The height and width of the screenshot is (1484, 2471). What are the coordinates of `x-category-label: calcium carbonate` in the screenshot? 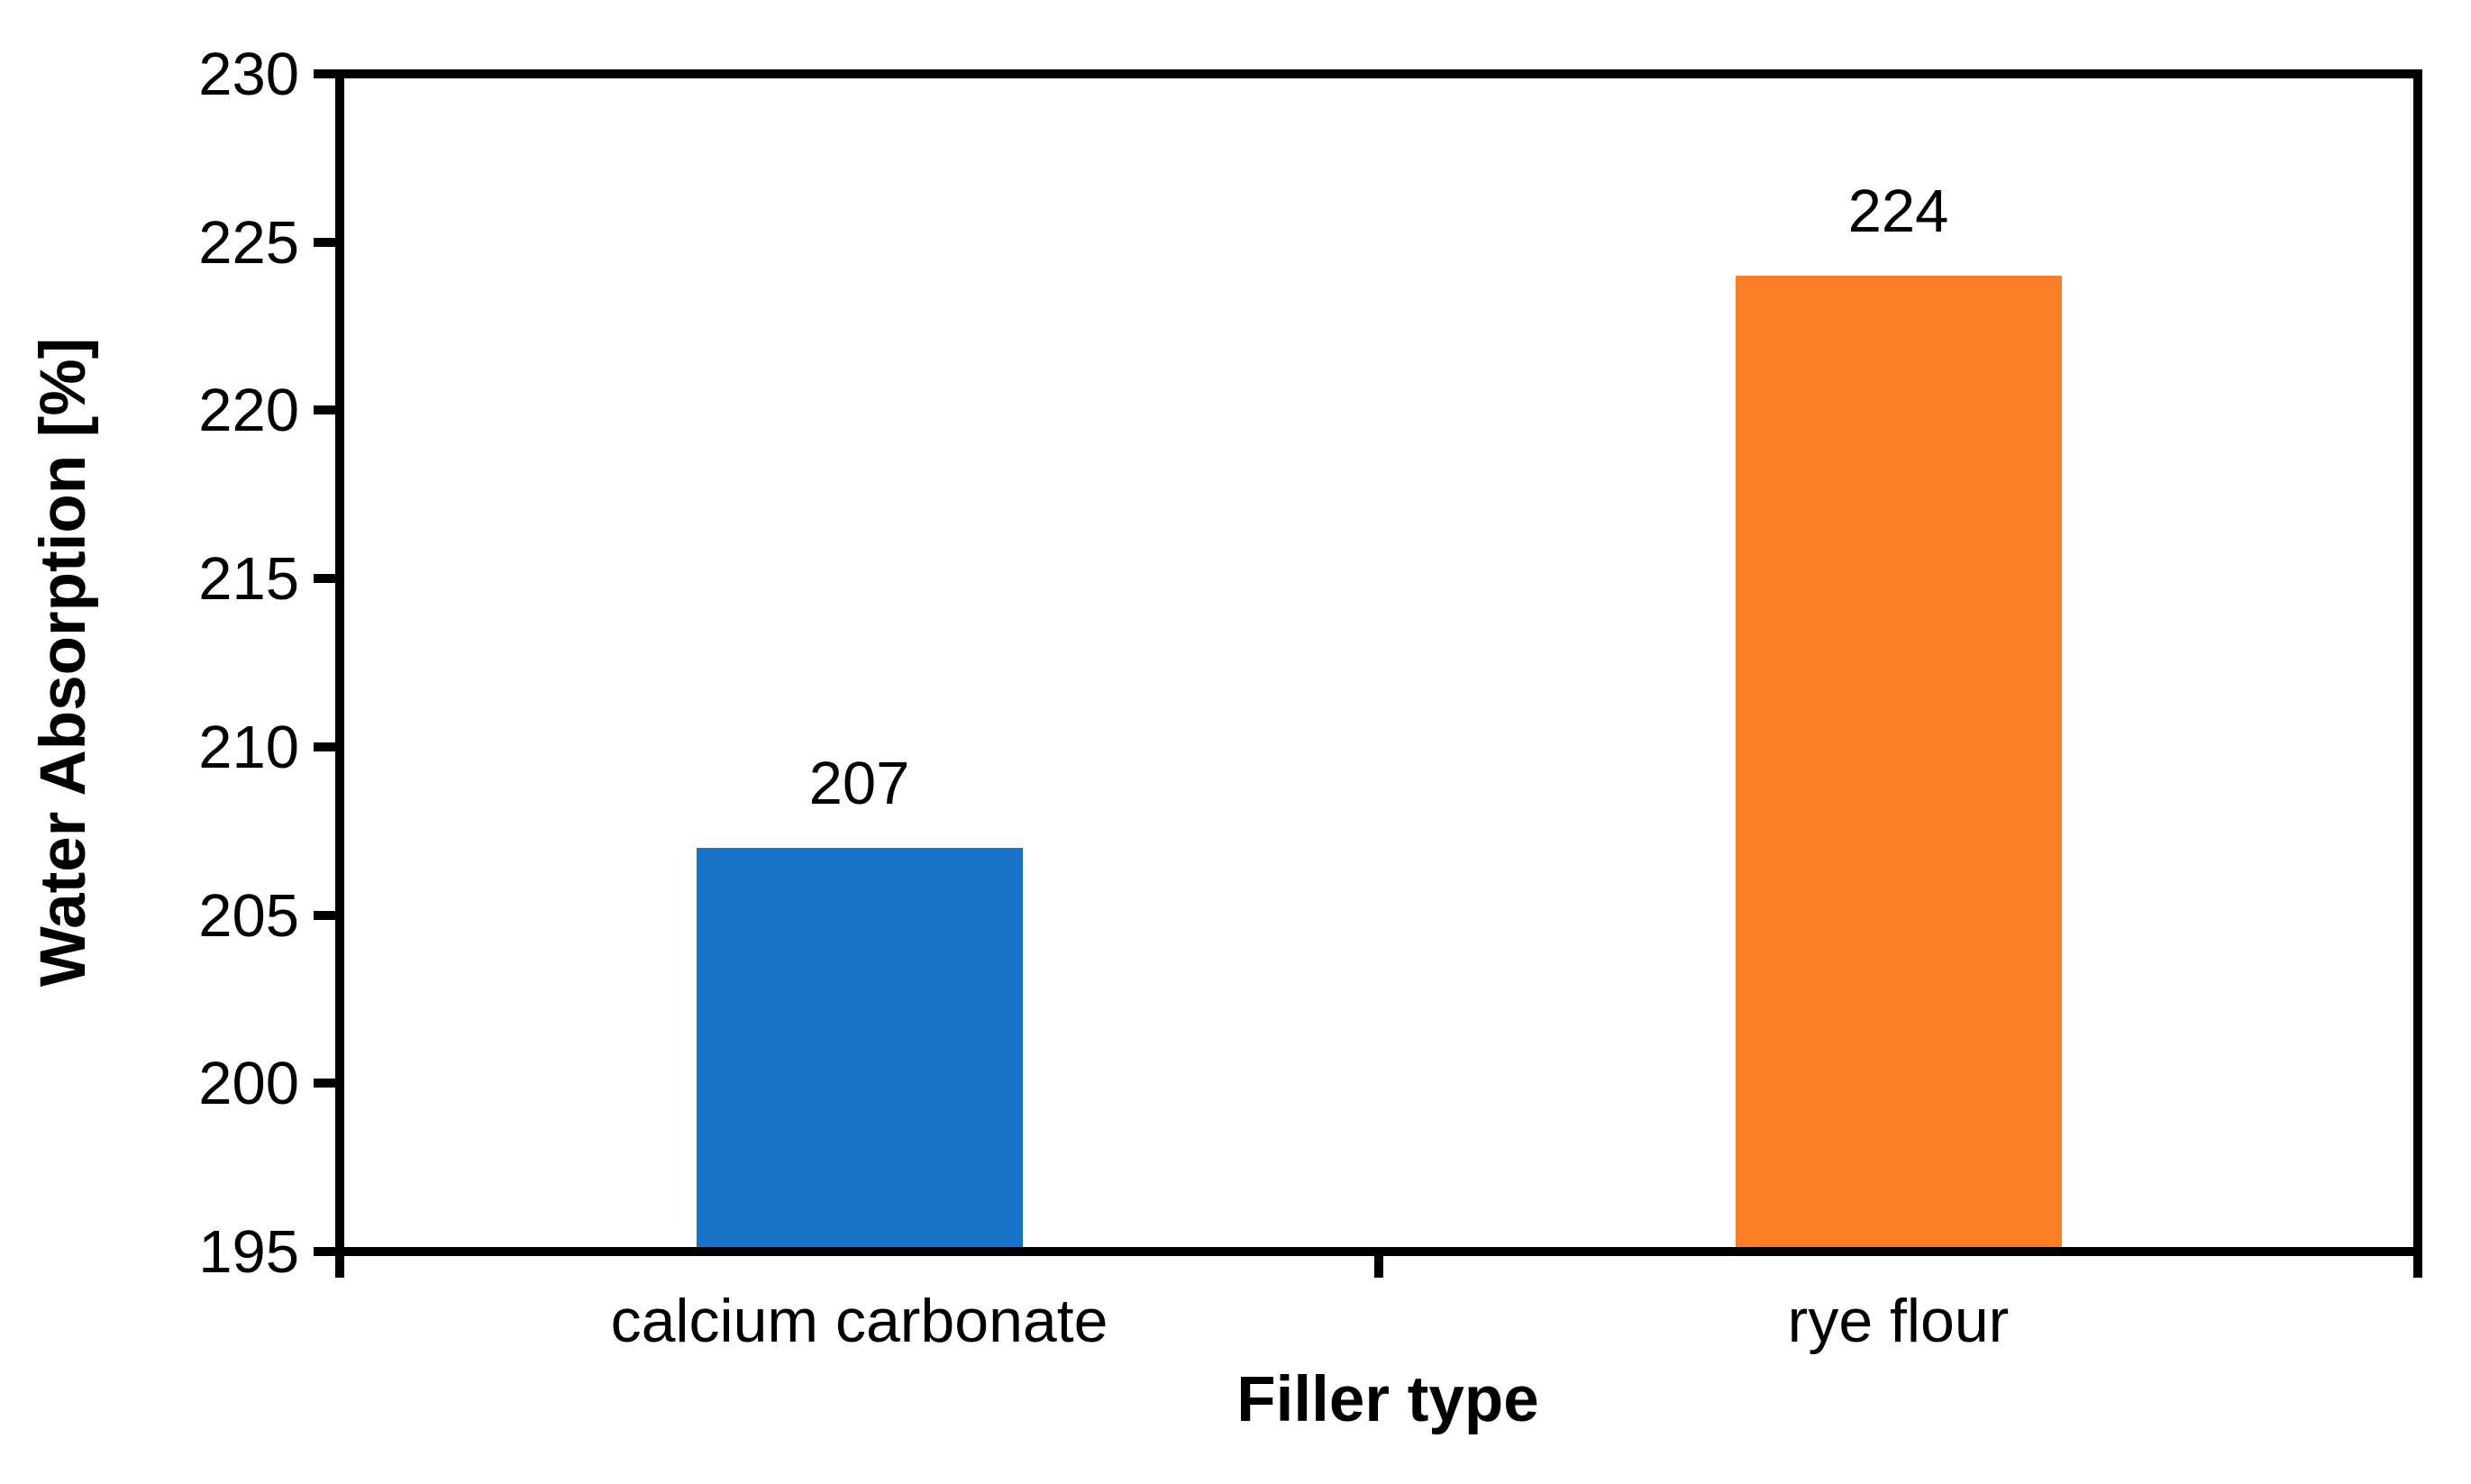 It's located at (859, 1321).